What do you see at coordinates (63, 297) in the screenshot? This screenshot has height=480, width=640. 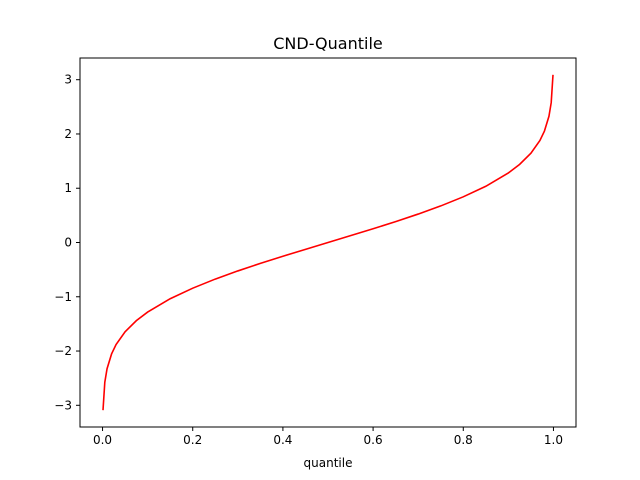 I see `y-tick-label: −1` at bounding box center [63, 297].